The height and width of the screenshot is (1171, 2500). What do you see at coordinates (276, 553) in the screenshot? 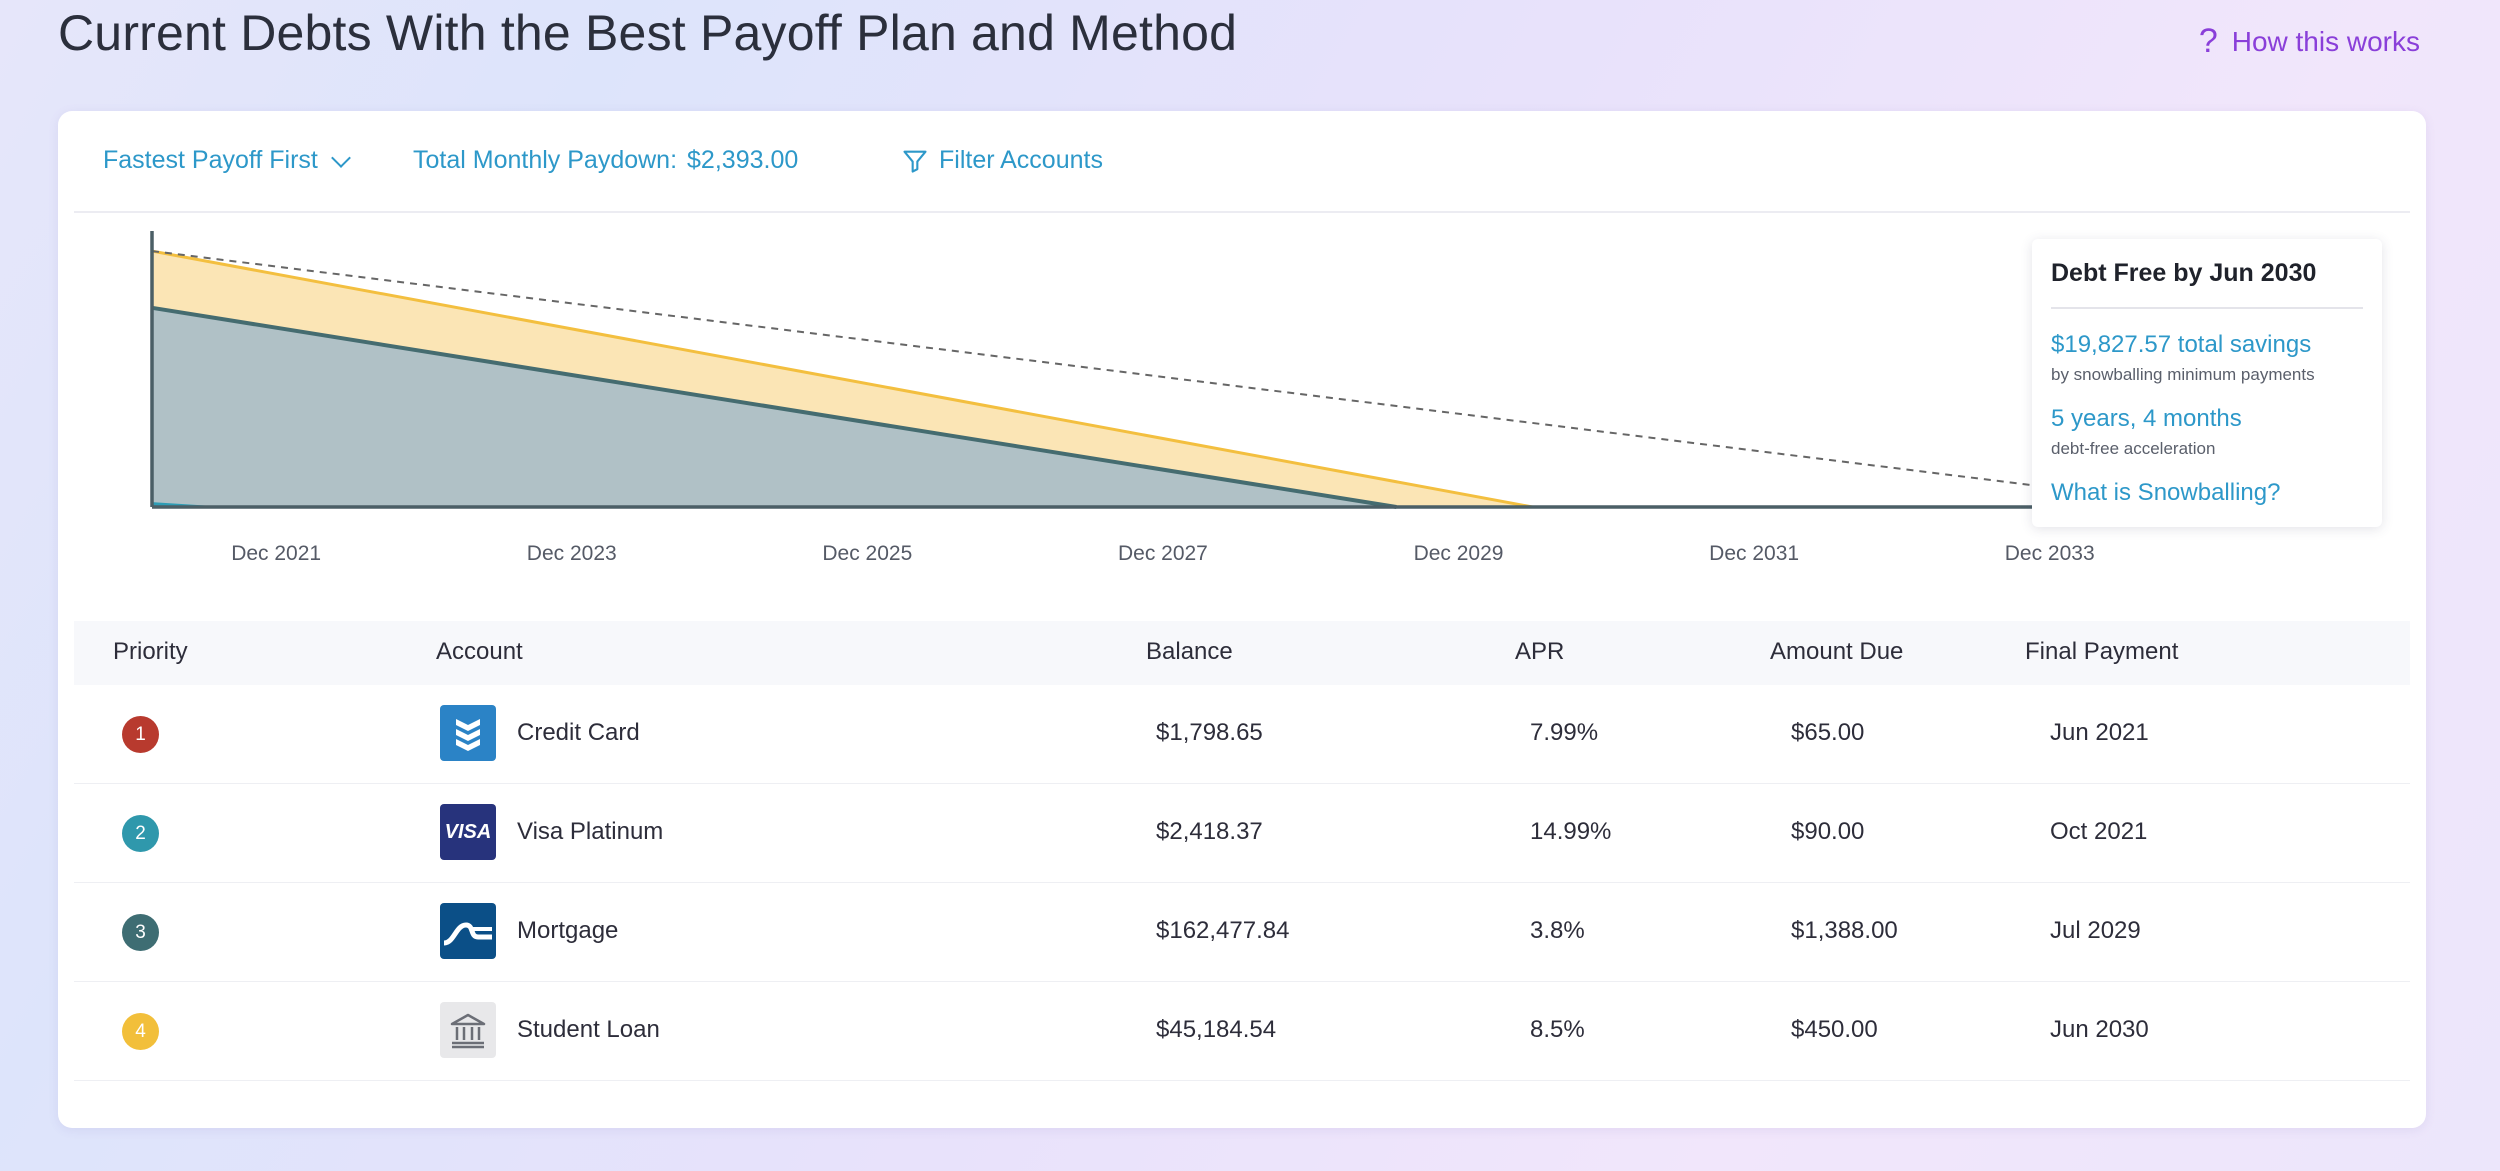
I see `x-tick-label: Dec 2021` at bounding box center [276, 553].